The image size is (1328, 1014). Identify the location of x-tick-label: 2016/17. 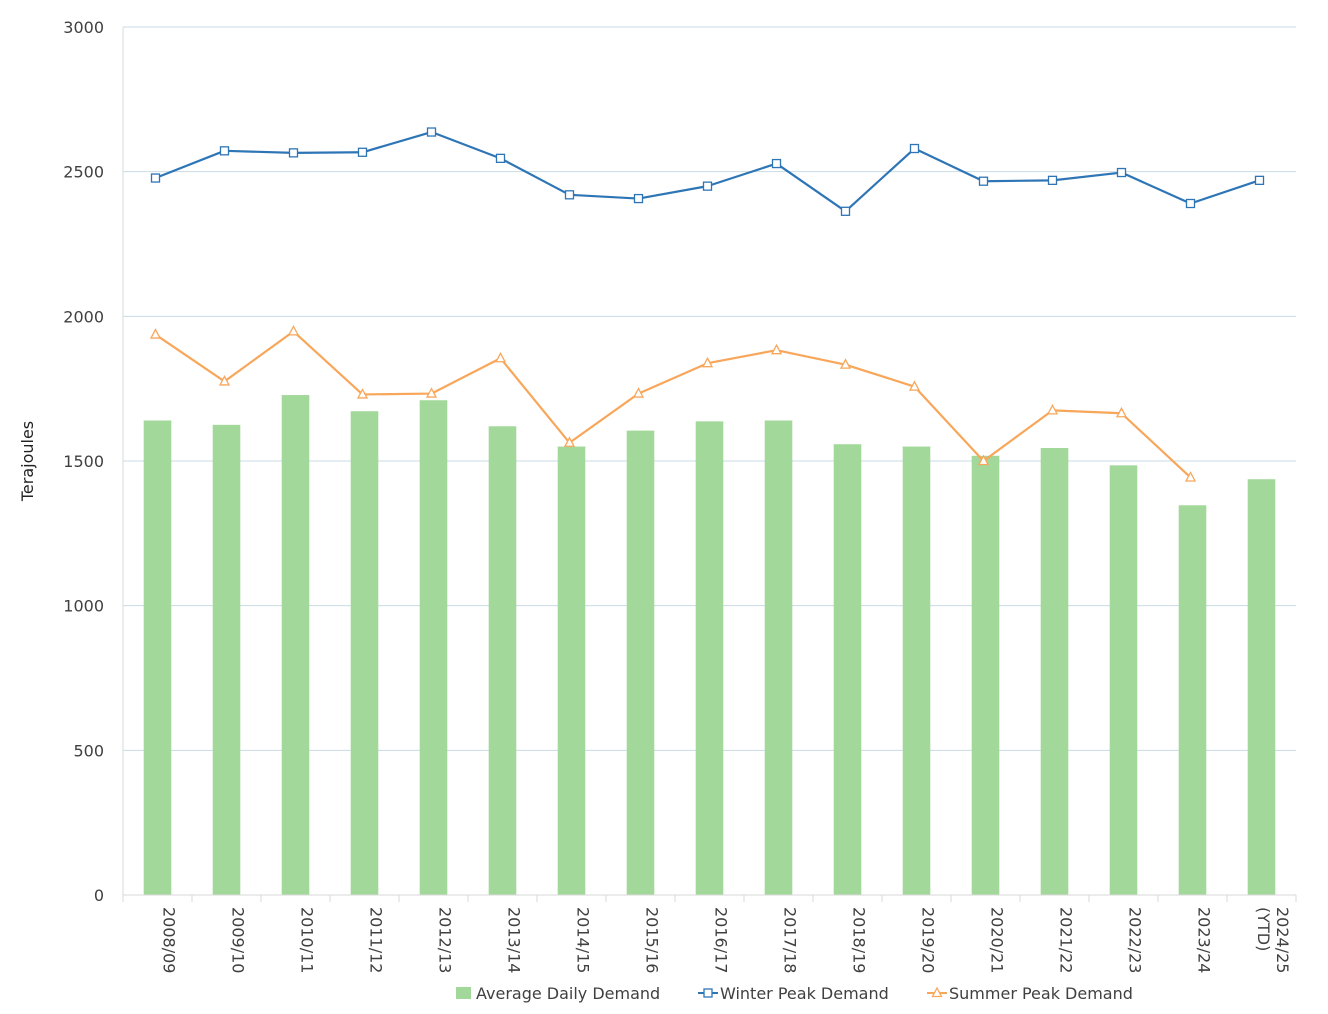
(721, 940).